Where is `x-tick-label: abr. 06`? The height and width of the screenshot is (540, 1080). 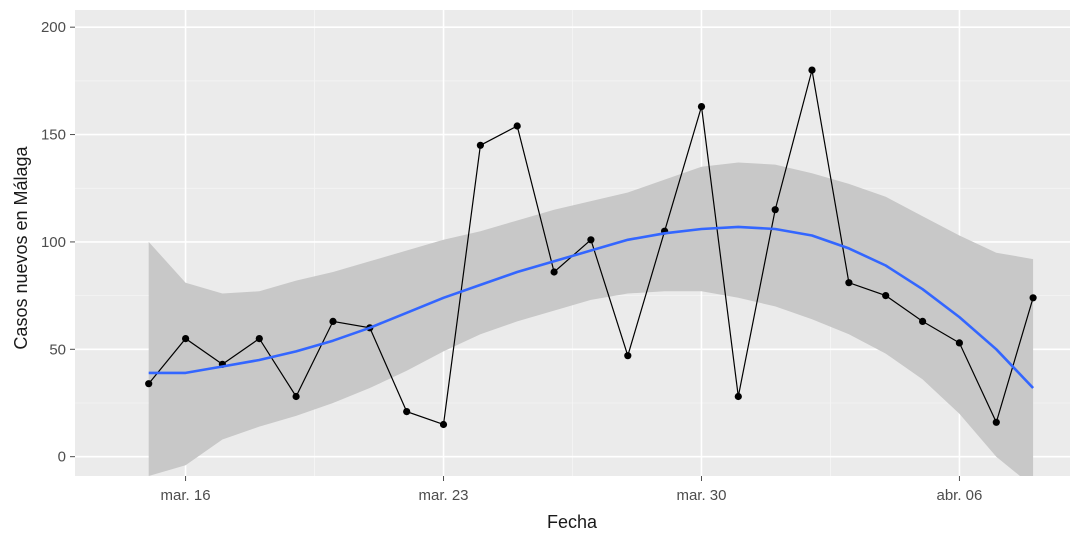
x-tick-label: abr. 06 is located at coordinates (960, 495).